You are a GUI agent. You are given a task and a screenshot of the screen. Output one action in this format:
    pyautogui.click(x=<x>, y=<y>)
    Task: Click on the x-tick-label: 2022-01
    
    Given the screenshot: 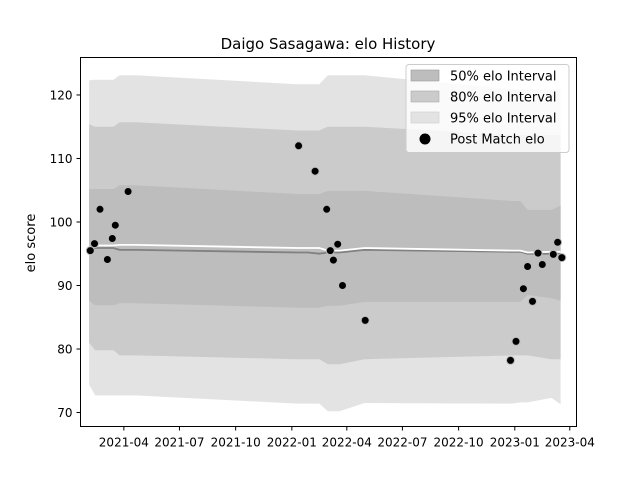 What is the action you would take?
    pyautogui.click(x=292, y=443)
    